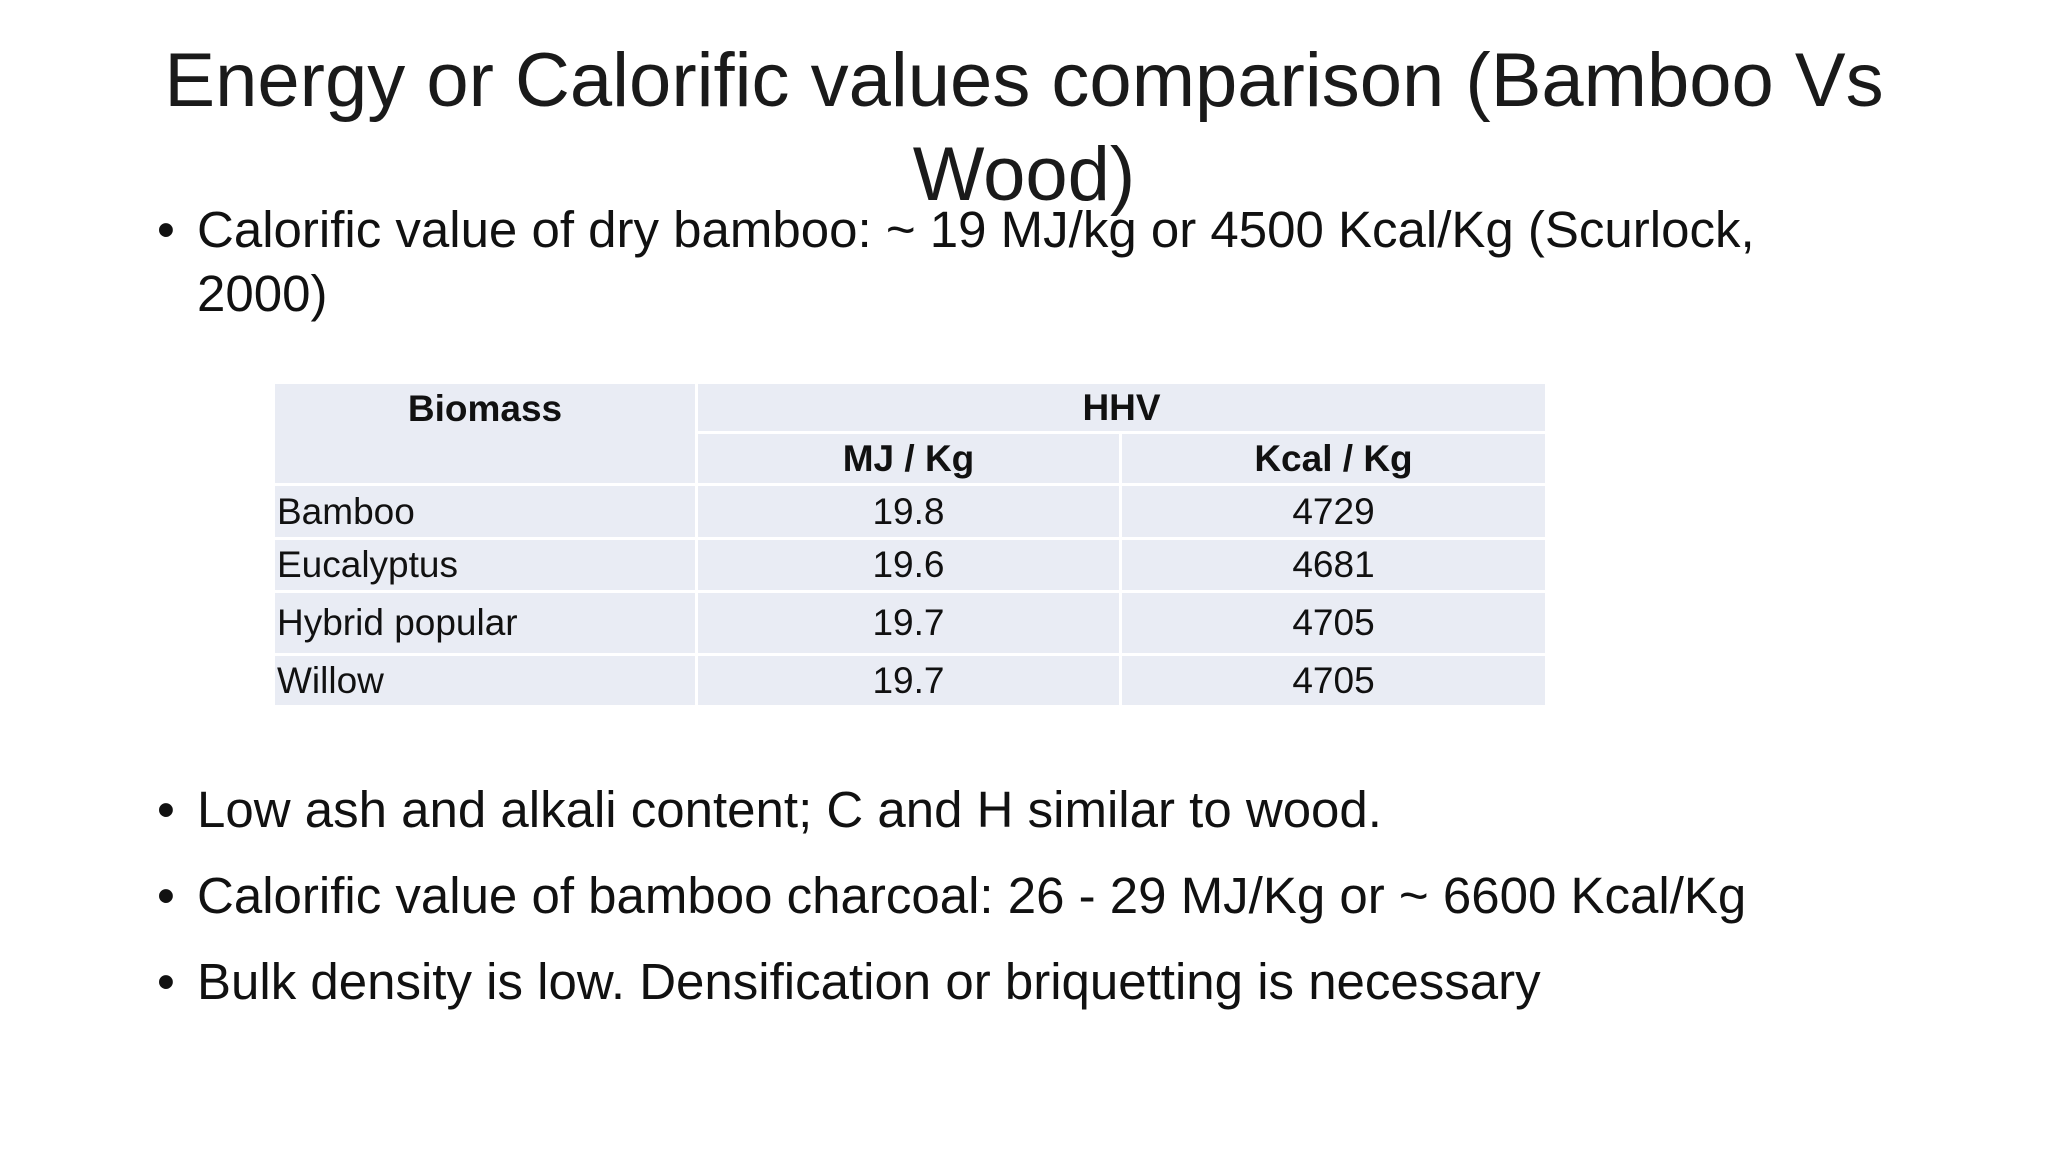  Describe the element at coordinates (485, 565) in the screenshot. I see `row-label: Eucalyptus` at that location.